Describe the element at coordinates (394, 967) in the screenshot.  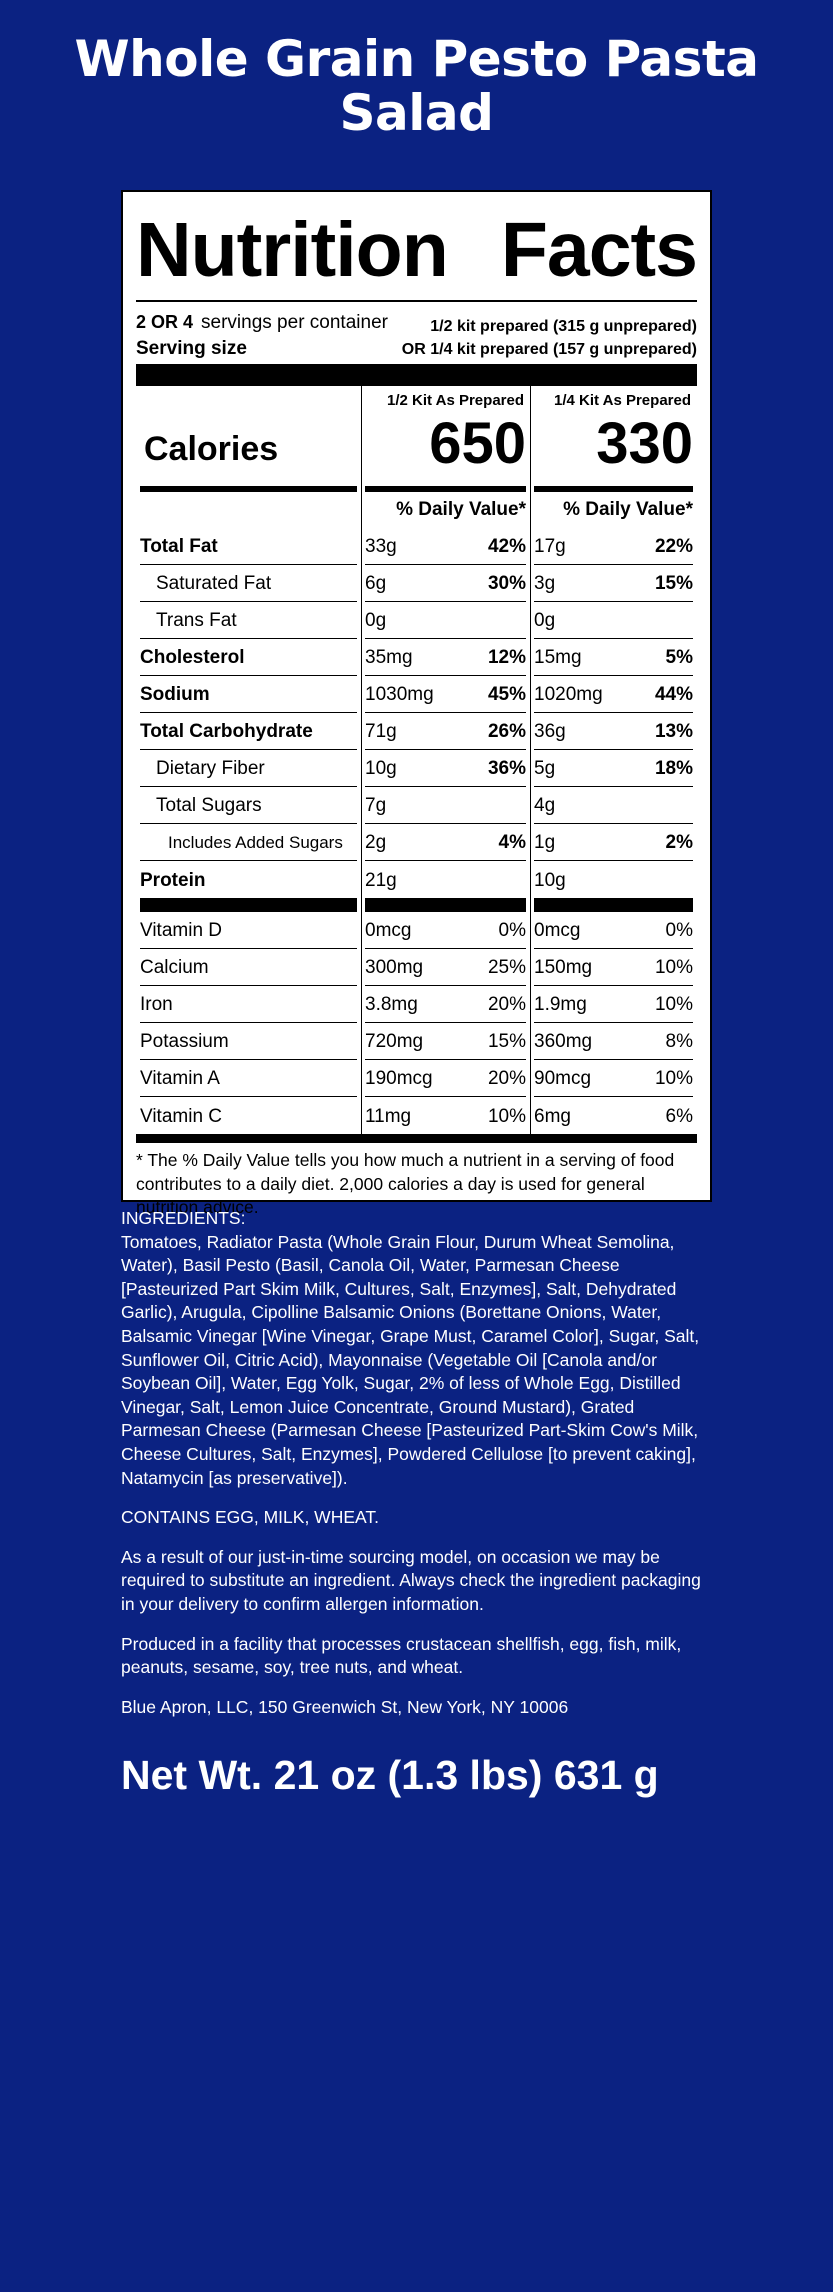
I see `nutrient-amount: 300mg` at that location.